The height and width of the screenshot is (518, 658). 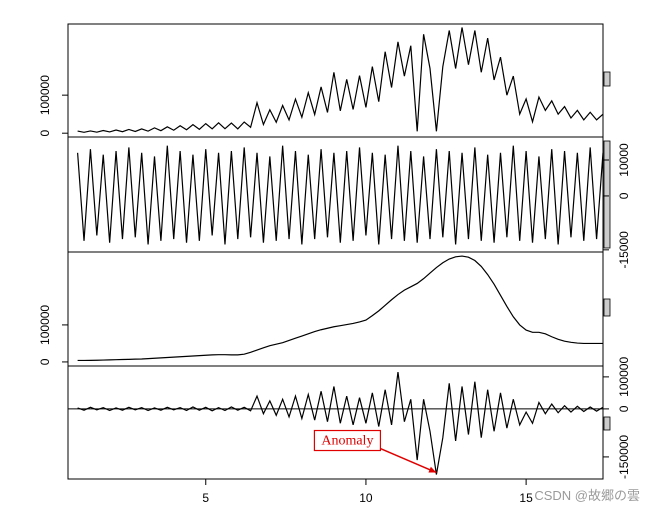 What do you see at coordinates (624, 457) in the screenshot?
I see `y-tick-label: -150000` at bounding box center [624, 457].